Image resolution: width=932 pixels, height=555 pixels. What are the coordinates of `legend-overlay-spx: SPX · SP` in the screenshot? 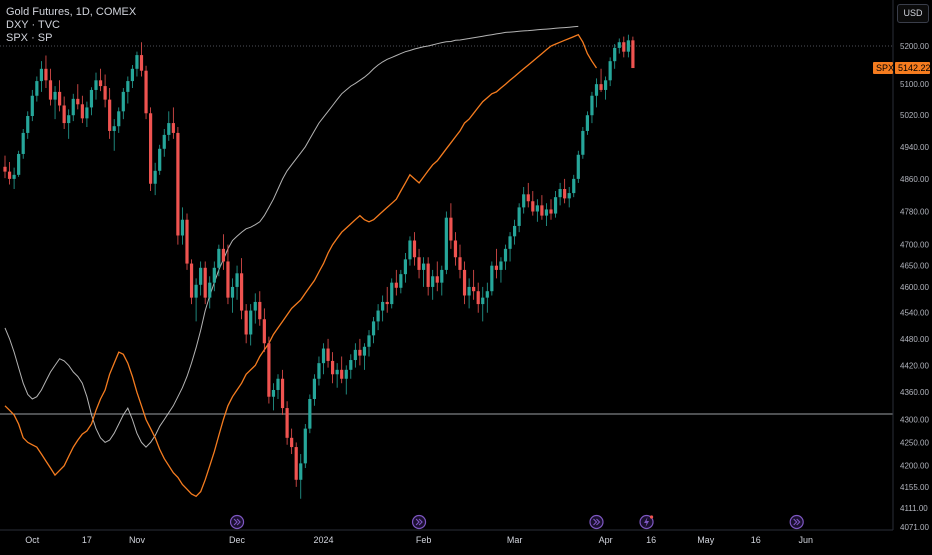 It's located at (29, 38).